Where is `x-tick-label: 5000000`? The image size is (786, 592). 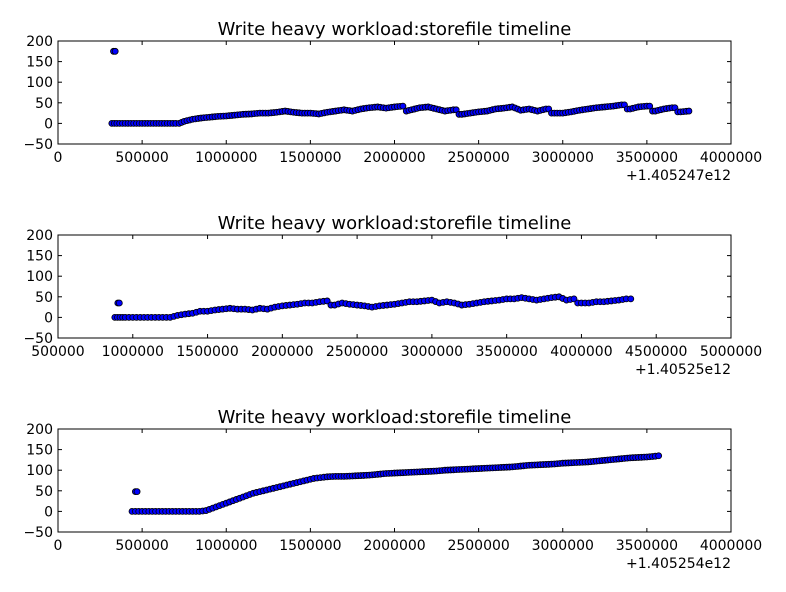 x-tick-label: 5000000 is located at coordinates (731, 352).